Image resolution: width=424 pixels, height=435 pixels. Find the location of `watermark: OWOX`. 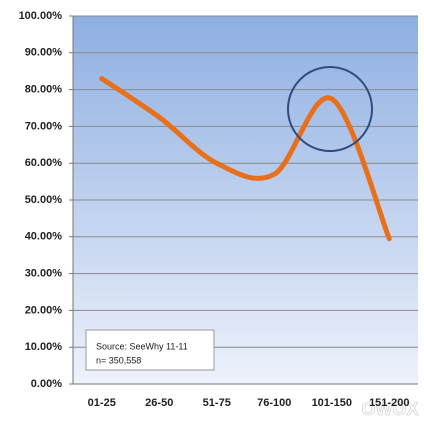

watermark: OWOX is located at coordinates (390, 409).